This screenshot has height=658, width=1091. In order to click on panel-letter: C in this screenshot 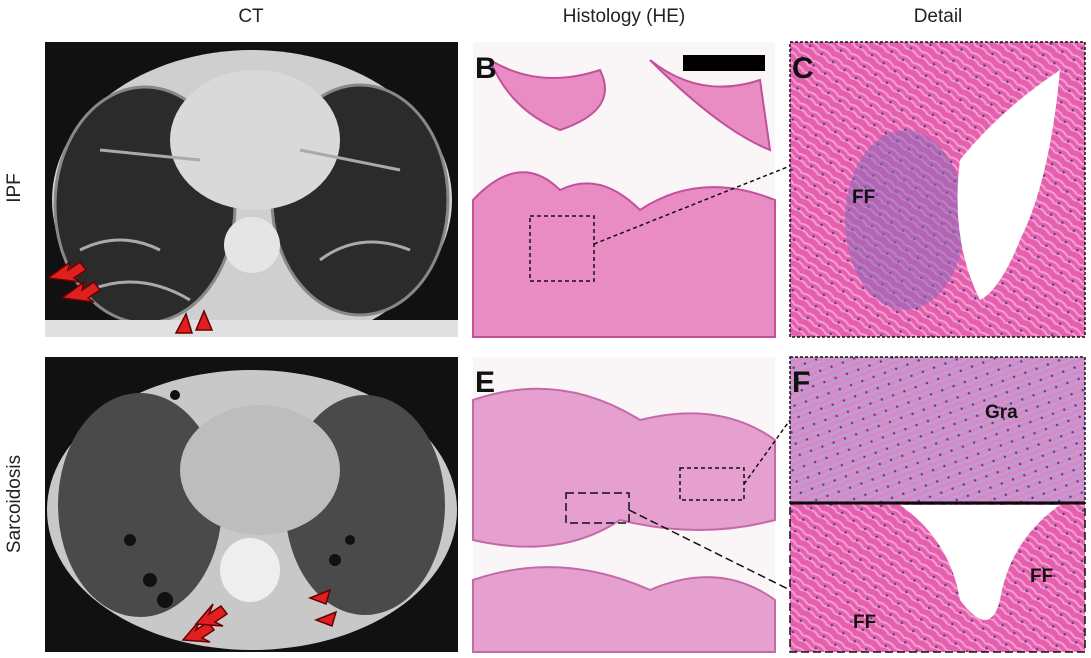, I will do `click(803, 68)`.